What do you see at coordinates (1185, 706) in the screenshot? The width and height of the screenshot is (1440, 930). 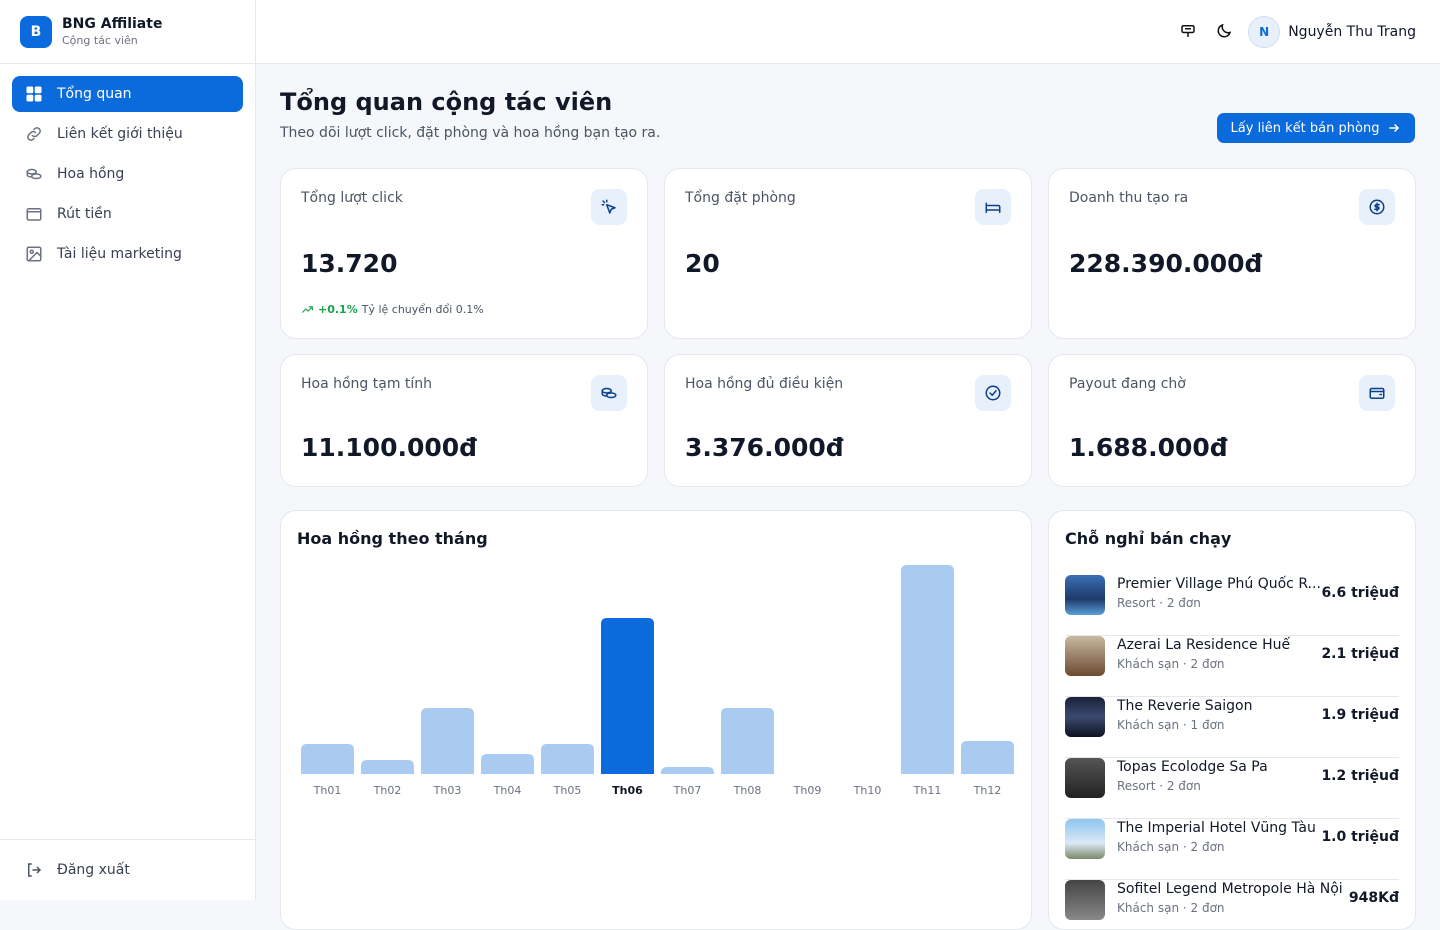 I see `property-name: The Reverie Saigon` at bounding box center [1185, 706].